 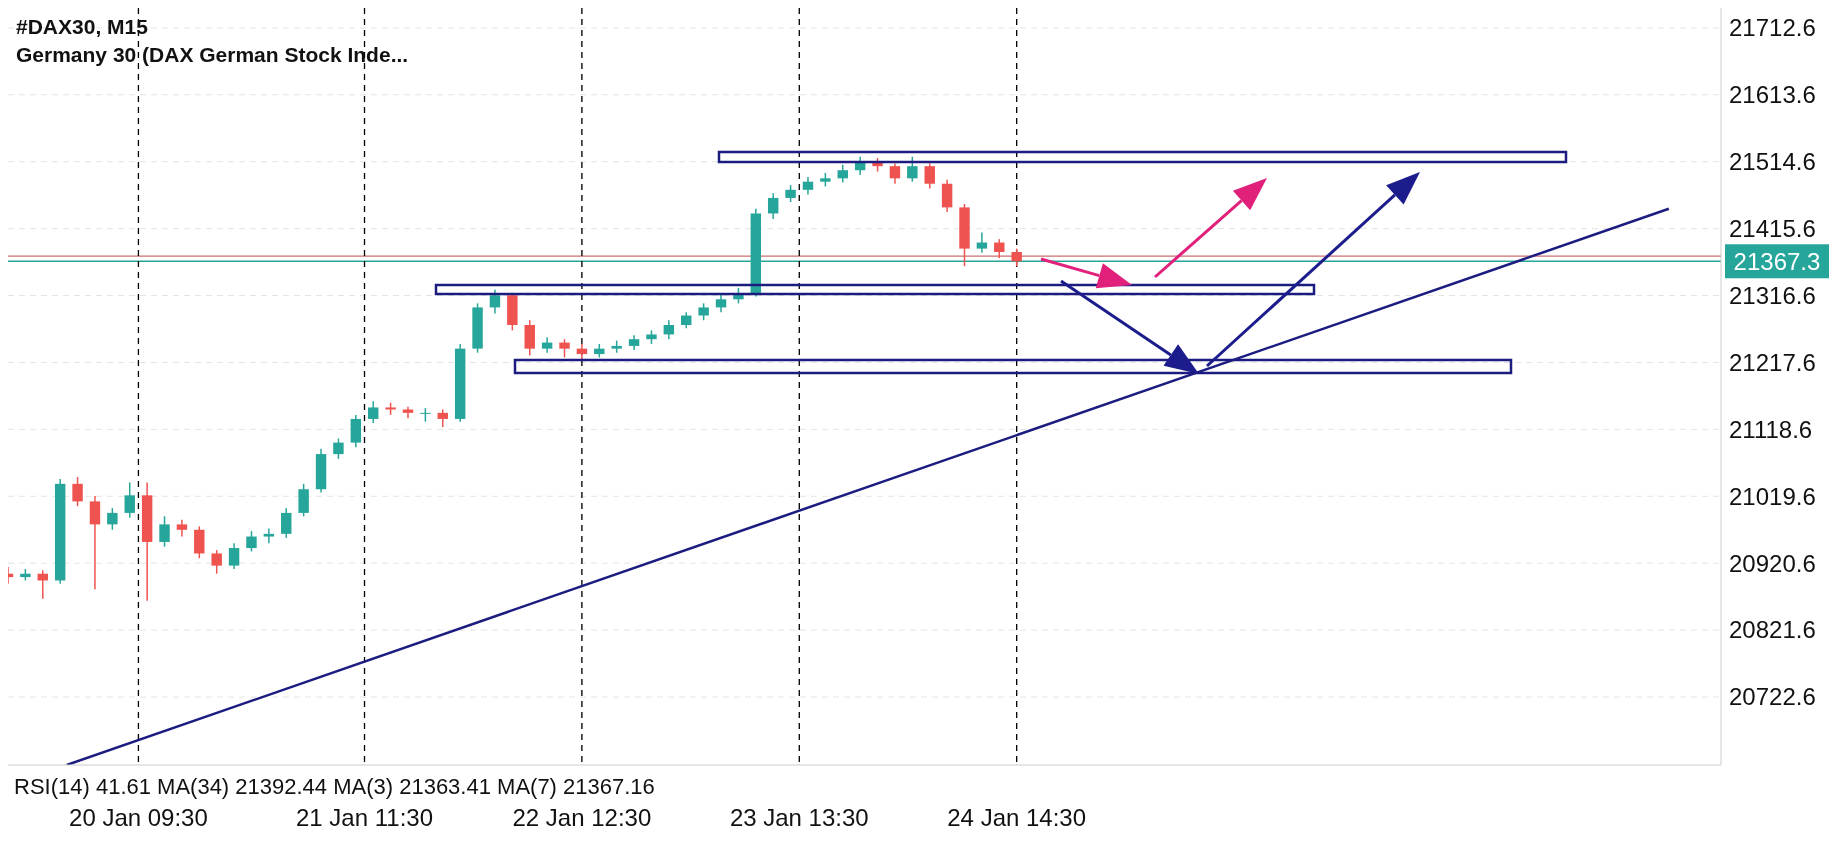 I want to click on y-tick-label: 21415.6, so click(x=1772, y=229).